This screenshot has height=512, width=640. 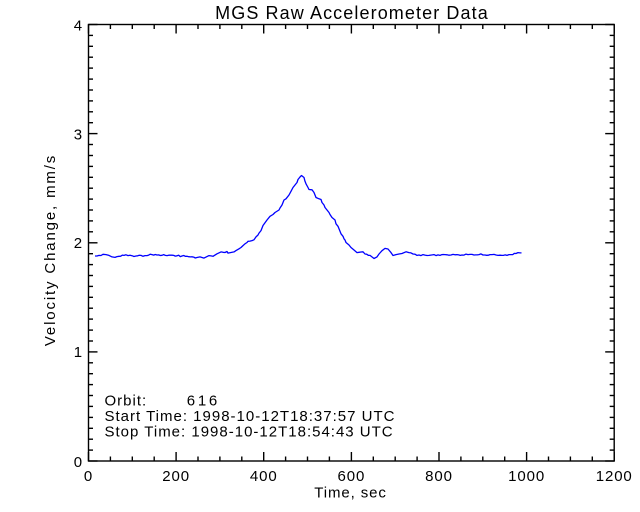 What do you see at coordinates (439, 476) in the screenshot?
I see `svg-text: 800` at bounding box center [439, 476].